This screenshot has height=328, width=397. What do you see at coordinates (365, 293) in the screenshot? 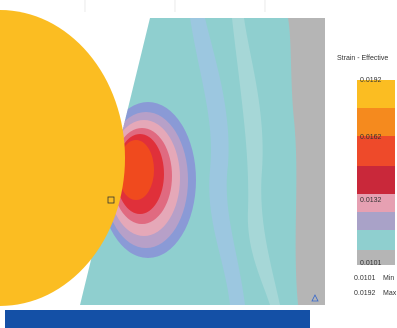
I see `max-value: 0.0192` at bounding box center [365, 293].